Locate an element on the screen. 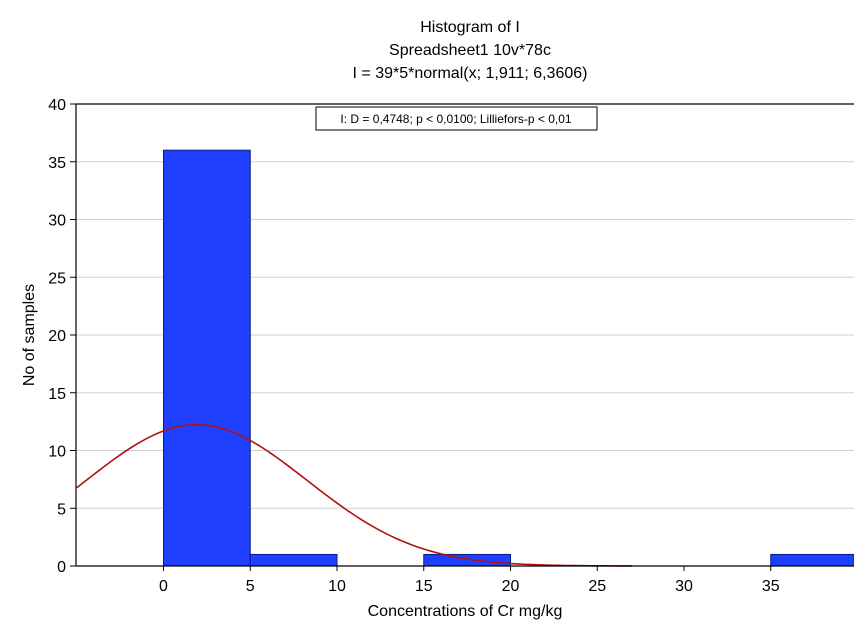 The width and height of the screenshot is (854, 621). y-tick-label-15: 15 is located at coordinates (57, 394).